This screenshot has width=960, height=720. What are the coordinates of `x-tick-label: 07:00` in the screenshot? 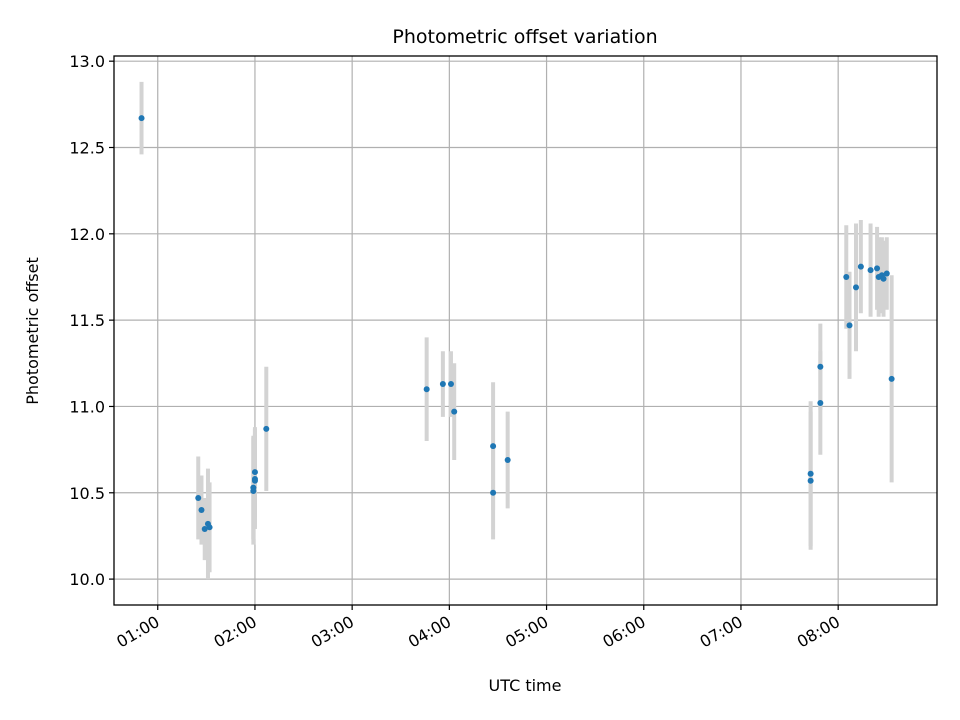 It's located at (721, 632).